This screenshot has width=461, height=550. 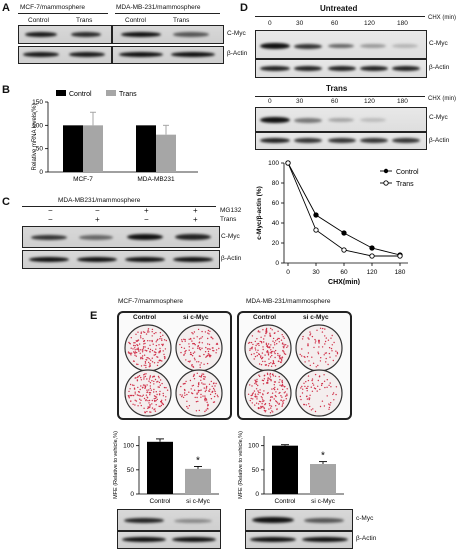 I want to click on point-control, so click(x=344, y=233).